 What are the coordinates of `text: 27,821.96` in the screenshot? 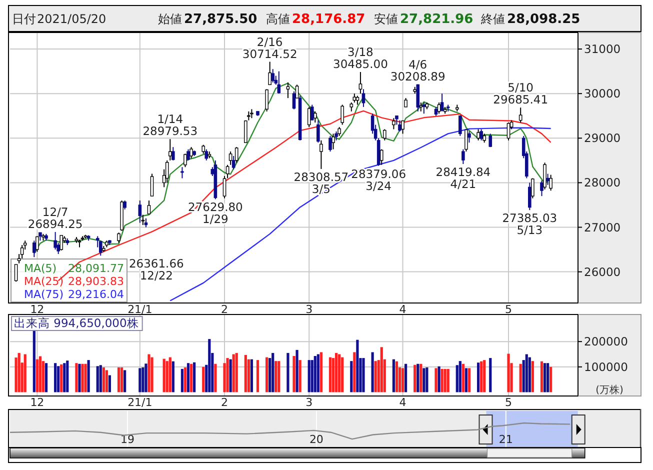 It's located at (437, 19).